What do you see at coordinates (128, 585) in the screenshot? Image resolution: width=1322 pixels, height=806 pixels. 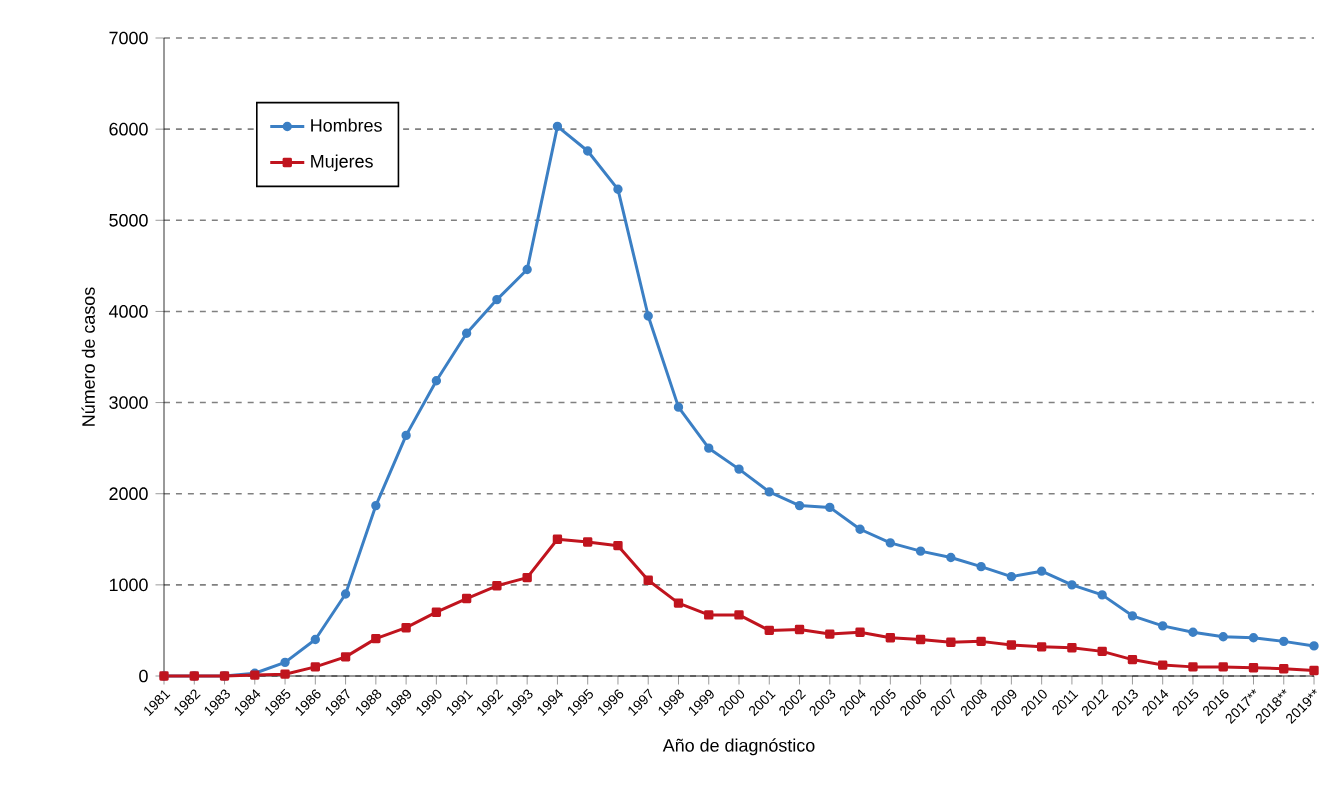 I see `y-tick-label: 1000` at bounding box center [128, 585].